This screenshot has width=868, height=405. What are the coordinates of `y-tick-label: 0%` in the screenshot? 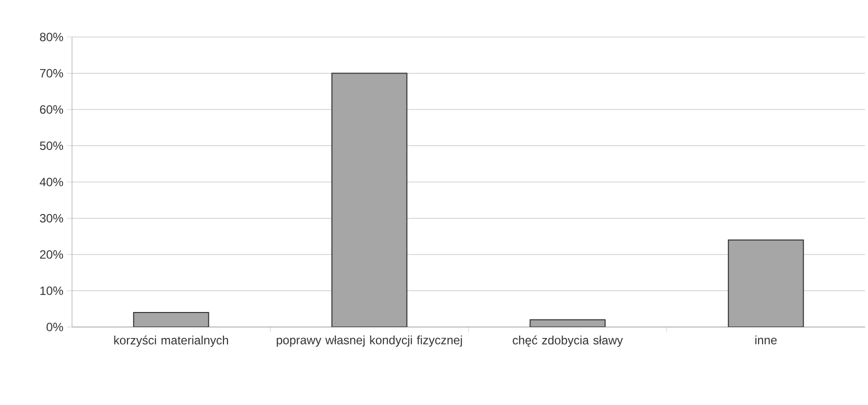 It's located at (55, 327).